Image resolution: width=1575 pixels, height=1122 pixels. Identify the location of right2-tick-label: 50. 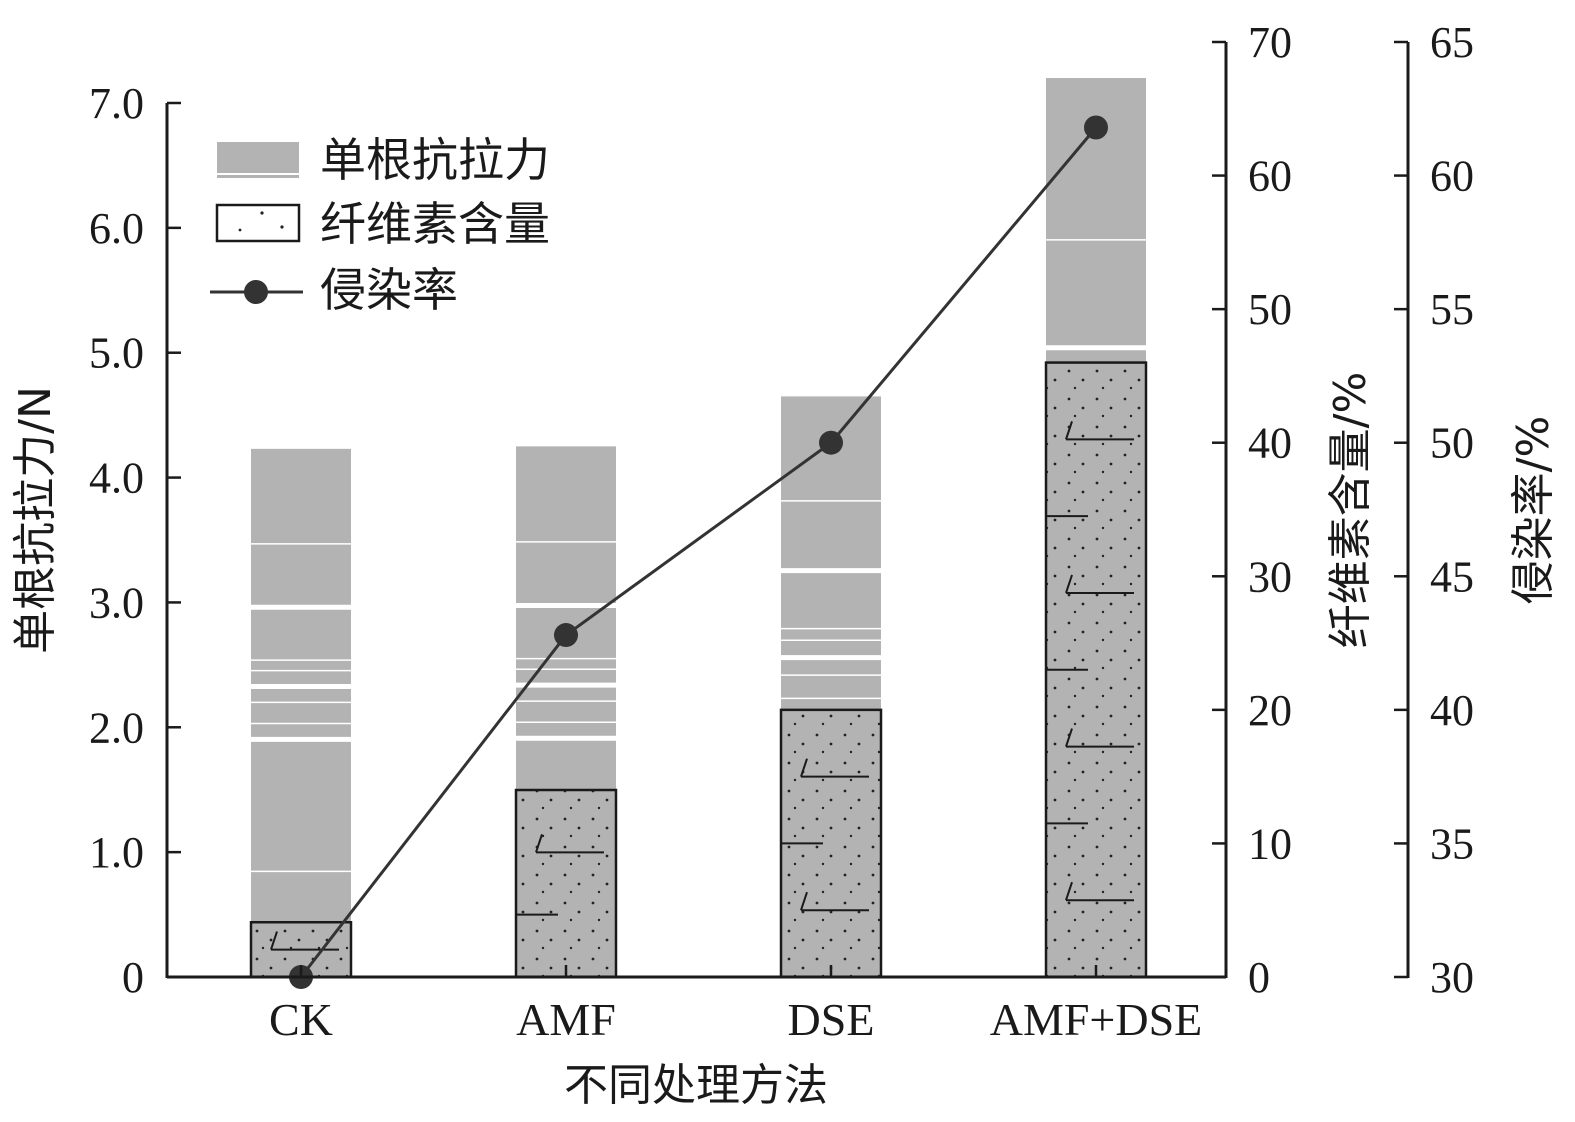
(1452, 443).